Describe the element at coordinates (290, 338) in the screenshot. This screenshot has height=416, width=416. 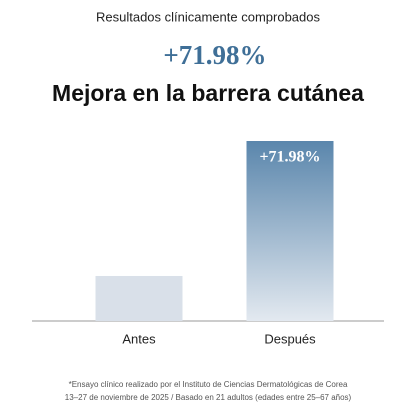
I see `x-tick-label: Después` at that location.